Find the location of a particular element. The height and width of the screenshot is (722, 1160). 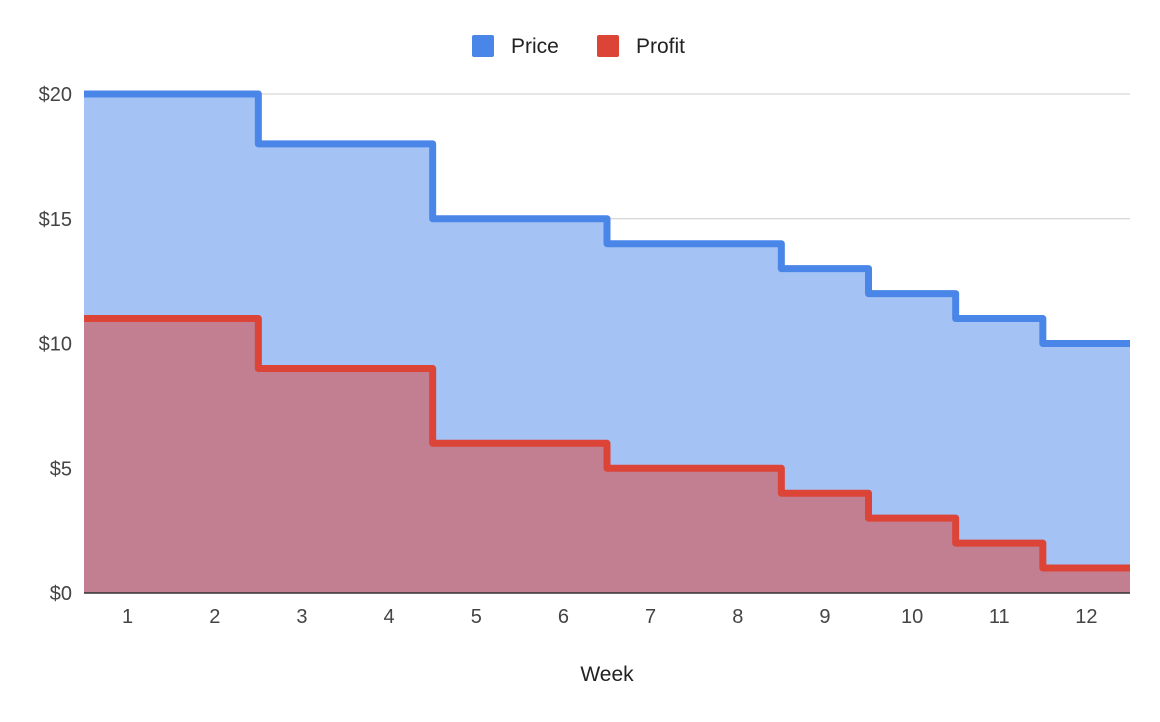

x-tick-label: 7 is located at coordinates (650, 617).